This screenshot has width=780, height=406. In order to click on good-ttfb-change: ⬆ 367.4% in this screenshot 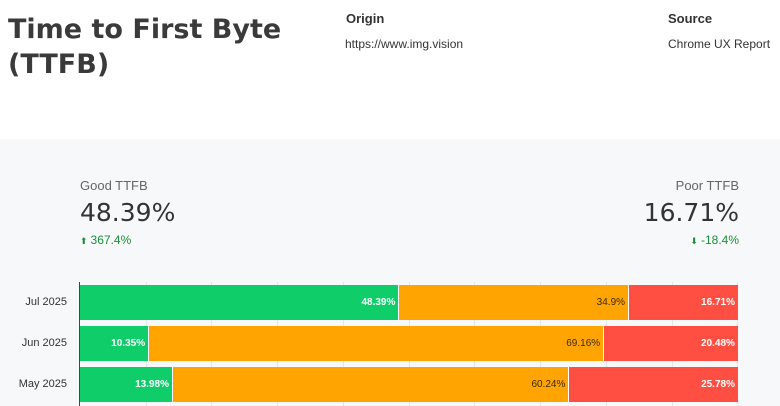, I will do `click(127, 240)`.